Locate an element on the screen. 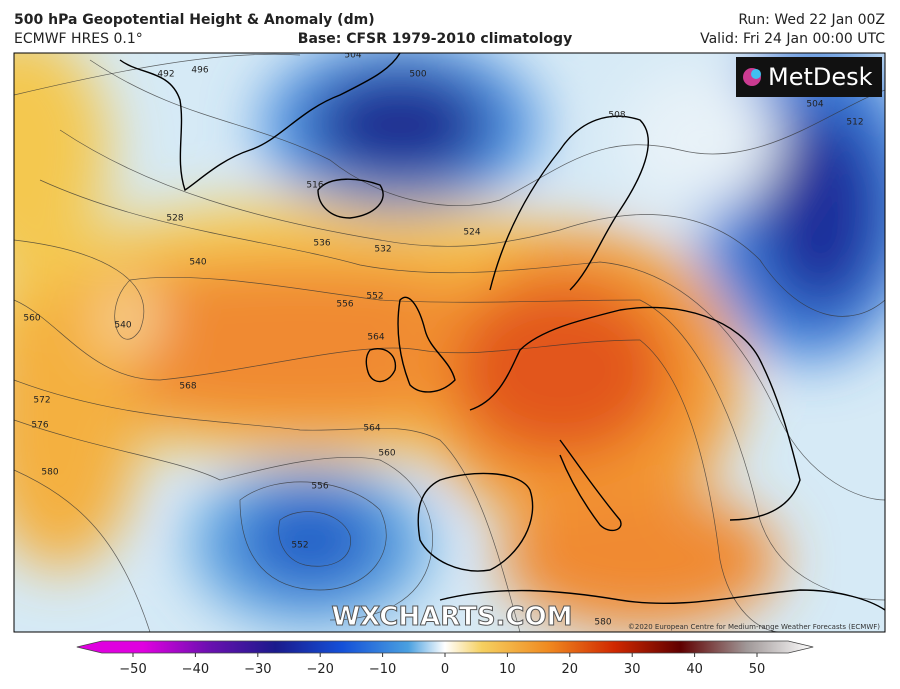  base: Base: CFSR 1979-2010 climatology is located at coordinates (435, 39).